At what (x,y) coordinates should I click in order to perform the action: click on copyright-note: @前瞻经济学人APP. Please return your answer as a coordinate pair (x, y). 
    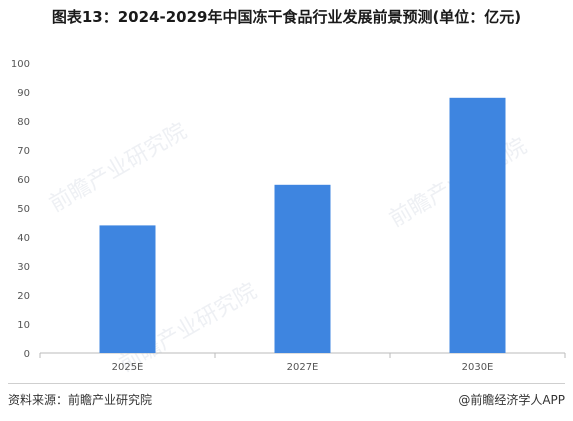
    Looking at the image, I should click on (511, 400).